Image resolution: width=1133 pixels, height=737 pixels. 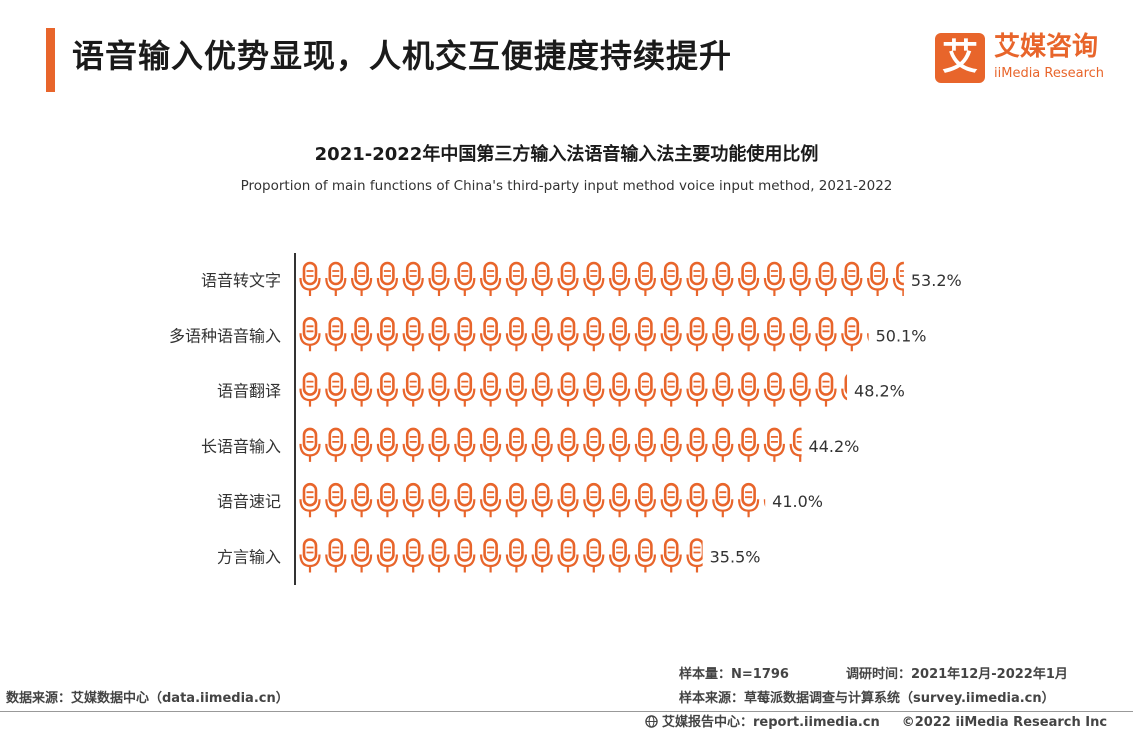 I want to click on value-label: 44.2%, so click(x=834, y=446).